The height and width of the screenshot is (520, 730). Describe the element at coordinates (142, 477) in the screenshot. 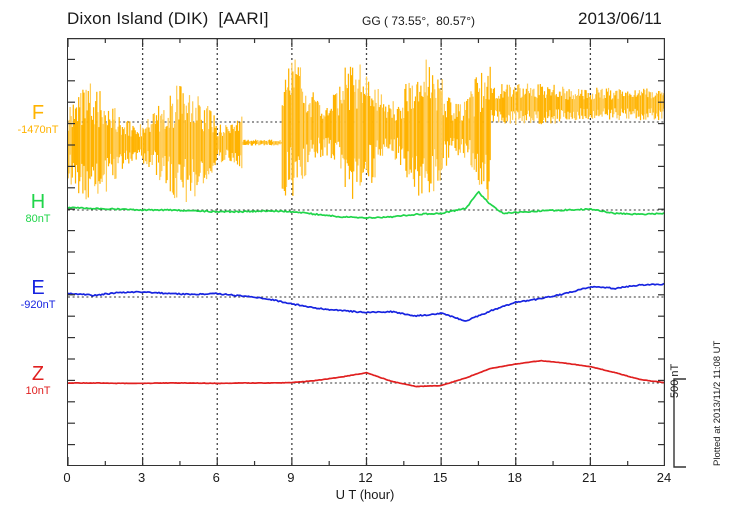

I see `x-tick-label: 3` at that location.